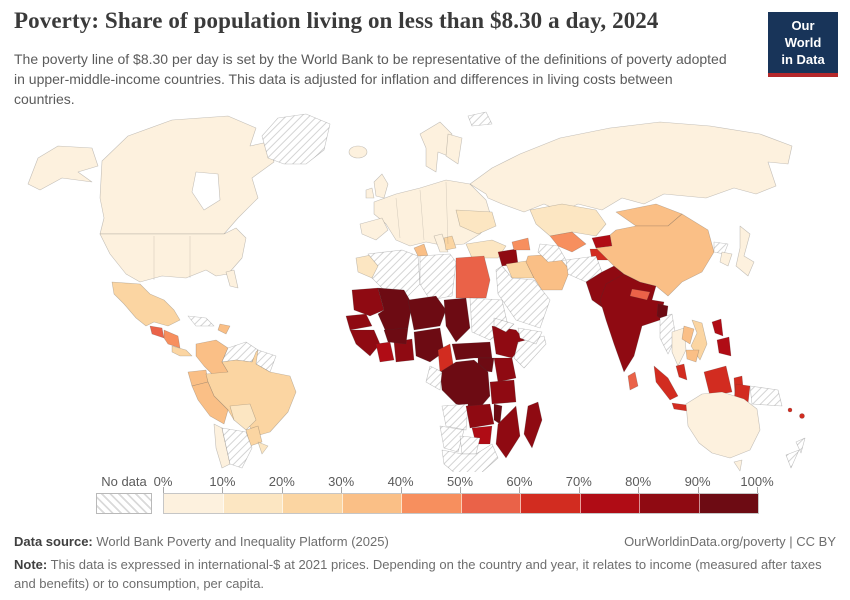  What do you see at coordinates (533, 425) in the screenshot?
I see `country-madagascar` at bounding box center [533, 425].